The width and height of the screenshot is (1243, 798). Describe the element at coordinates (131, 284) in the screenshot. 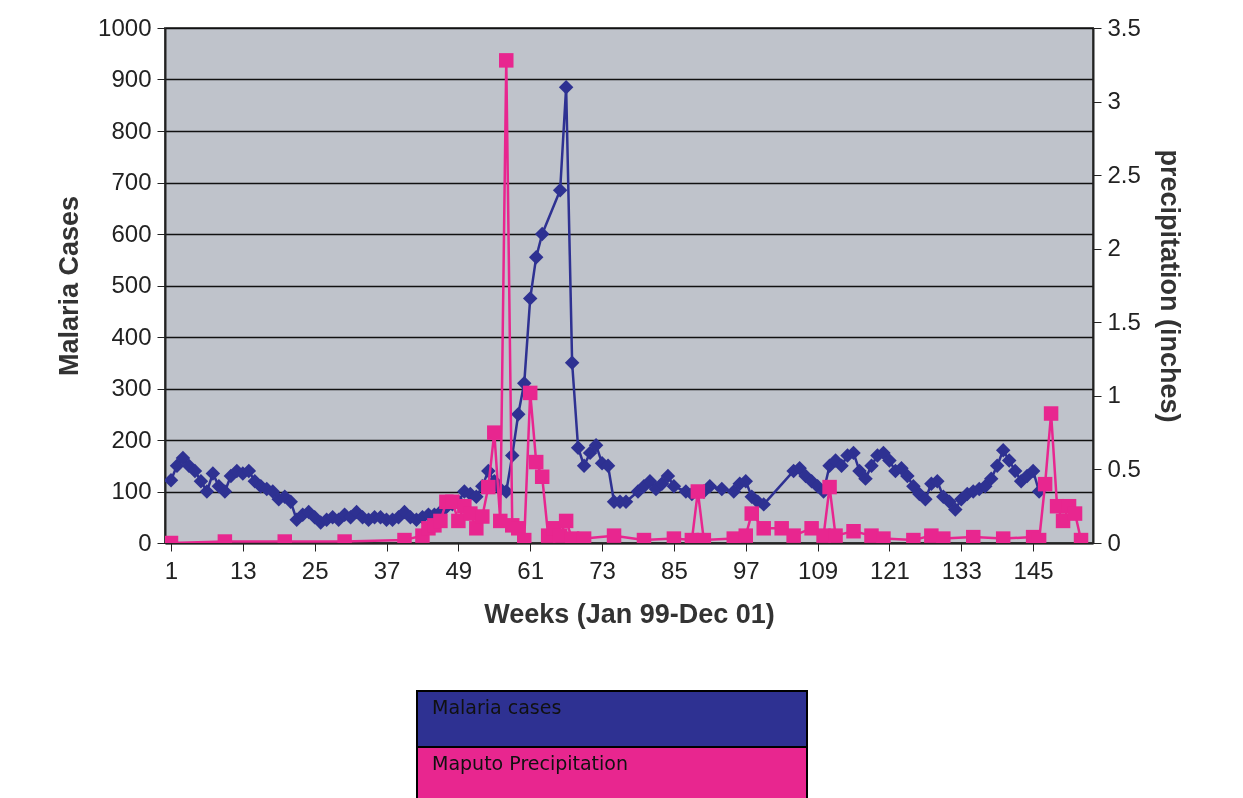

I see `y-tick-label: 500` at that location.